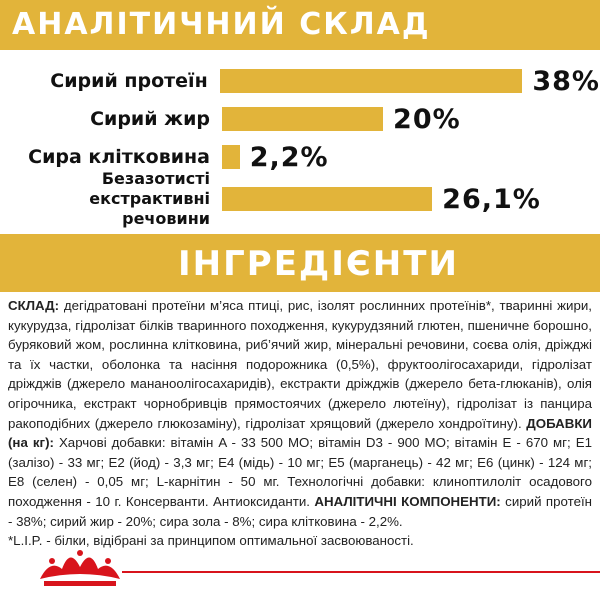 Image resolution: width=600 pixels, height=589 pixels. I want to click on category-label: Сирий протеїн, so click(129, 81).